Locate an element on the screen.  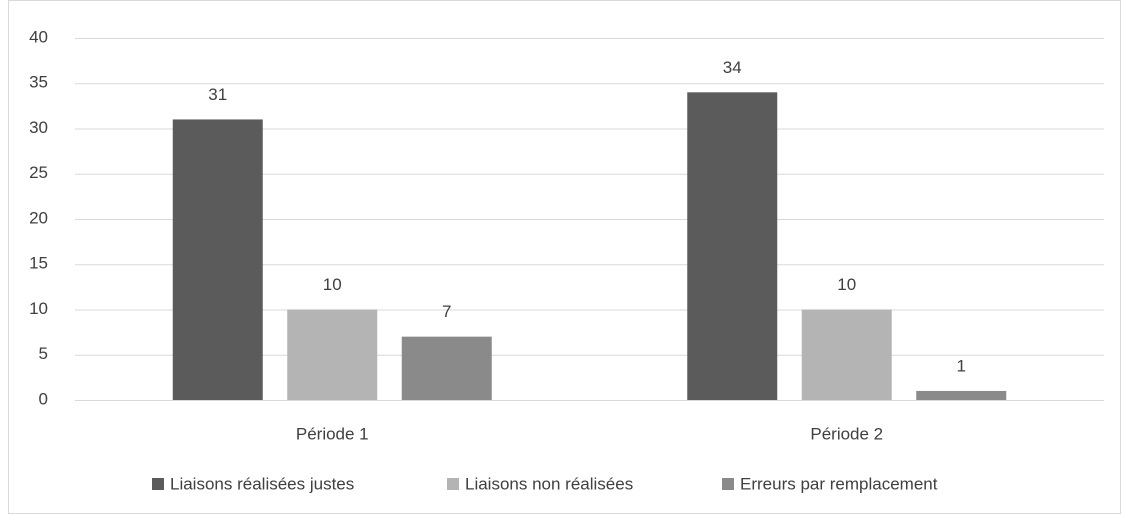
data-label: 7 is located at coordinates (446, 311).